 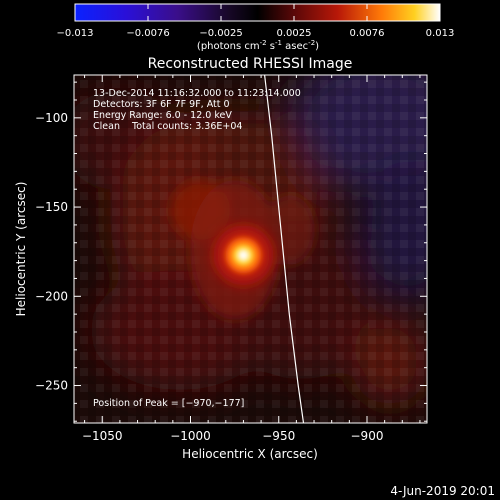 I want to click on colorbar-ticks, so click(x=257, y=12).